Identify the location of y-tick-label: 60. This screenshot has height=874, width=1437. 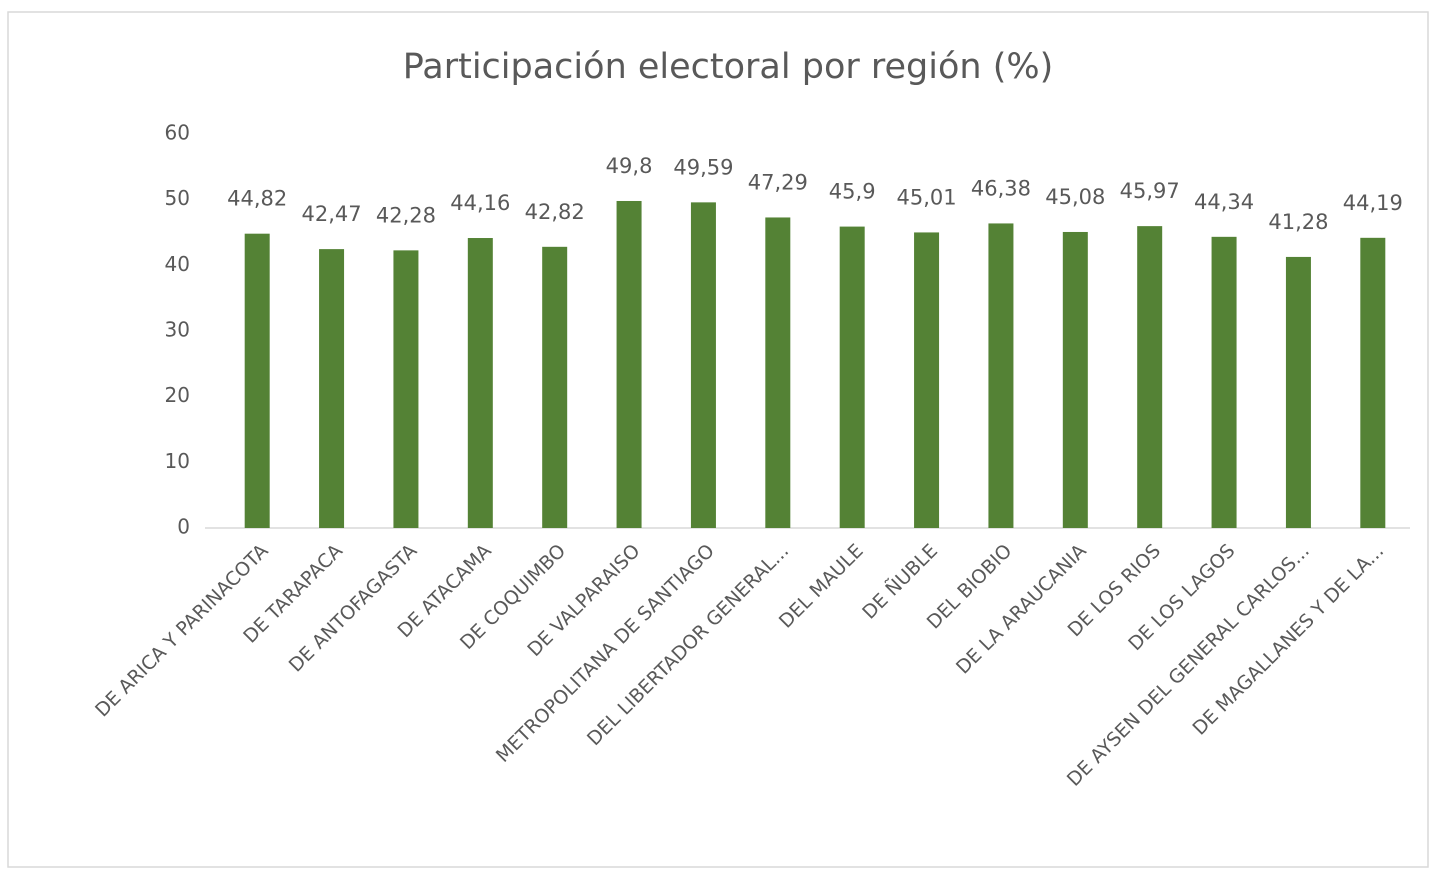
(177, 133).